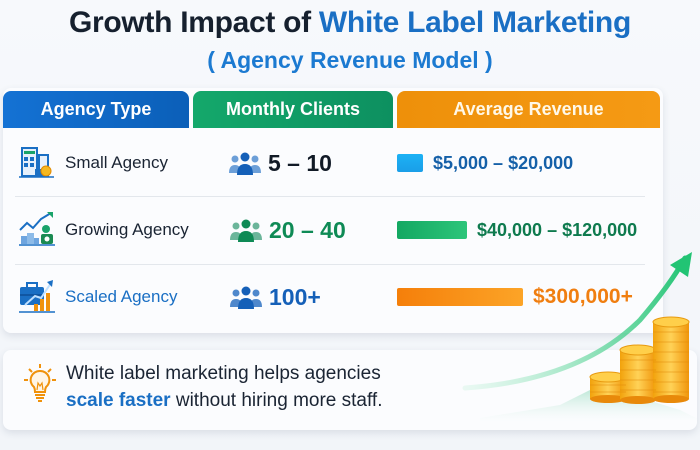 The image size is (700, 450). What do you see at coordinates (300, 162) in the screenshot?
I see `clients-value: 5 – 10` at bounding box center [300, 162].